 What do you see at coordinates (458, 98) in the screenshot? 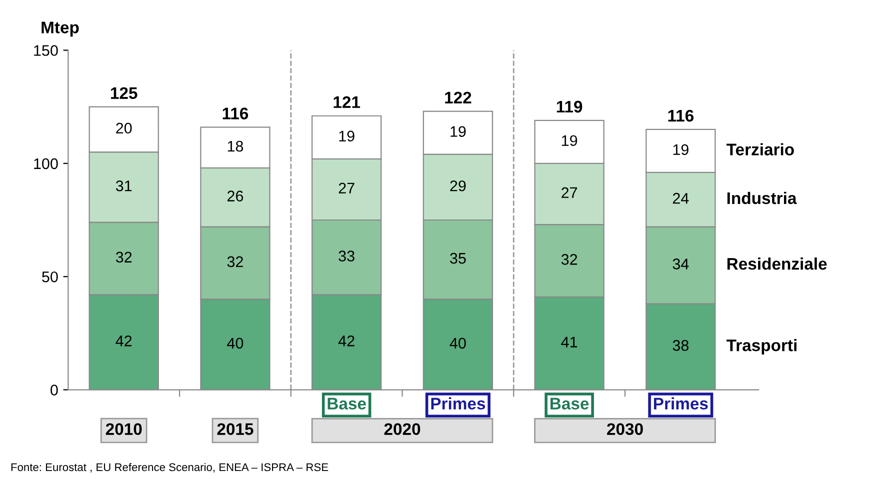
I see `total-label: 122` at bounding box center [458, 98].